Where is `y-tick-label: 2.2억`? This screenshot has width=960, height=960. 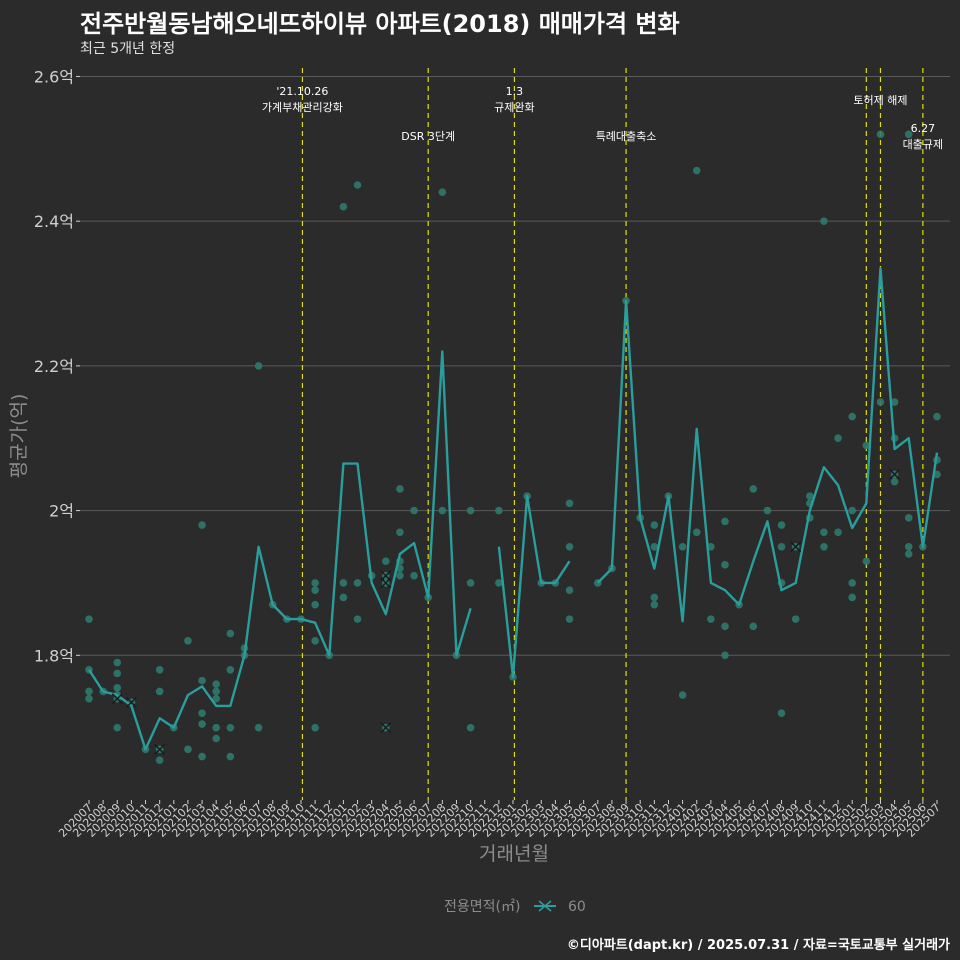 y-tick-label: 2.2억 is located at coordinates (54, 366).